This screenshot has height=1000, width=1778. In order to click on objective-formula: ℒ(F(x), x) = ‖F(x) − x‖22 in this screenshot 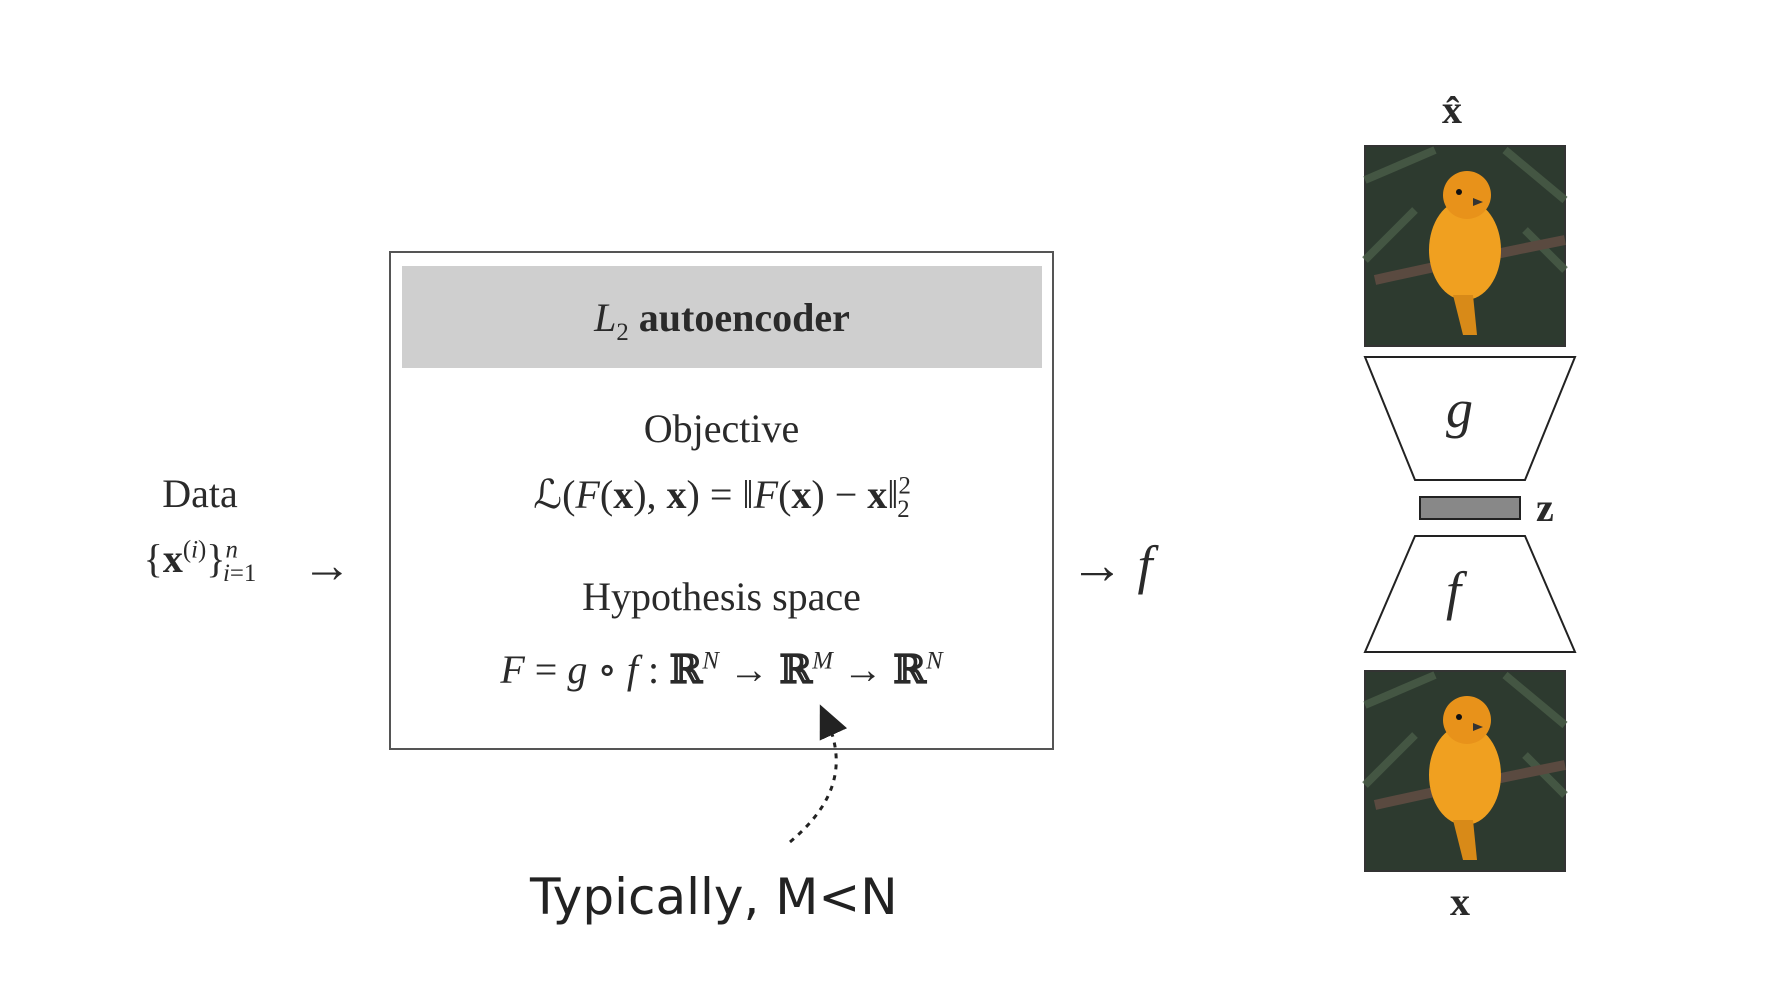, I will do `click(722, 497)`.